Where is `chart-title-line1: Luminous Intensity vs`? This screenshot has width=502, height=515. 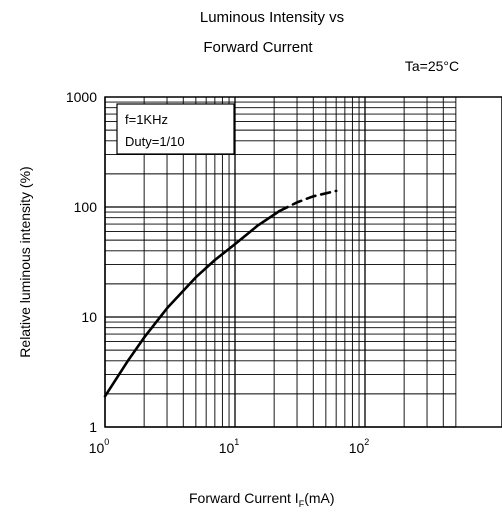
chart-title-line1: Luminous Intensity vs is located at coordinates (272, 17).